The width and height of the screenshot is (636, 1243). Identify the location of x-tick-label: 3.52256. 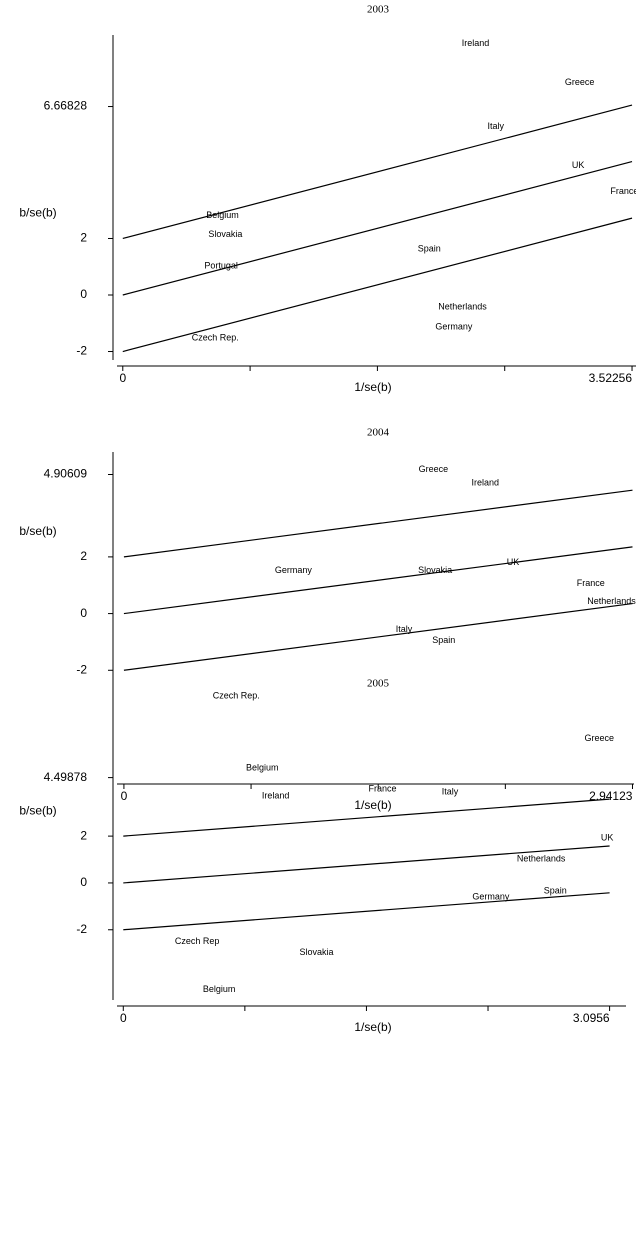
(611, 378).